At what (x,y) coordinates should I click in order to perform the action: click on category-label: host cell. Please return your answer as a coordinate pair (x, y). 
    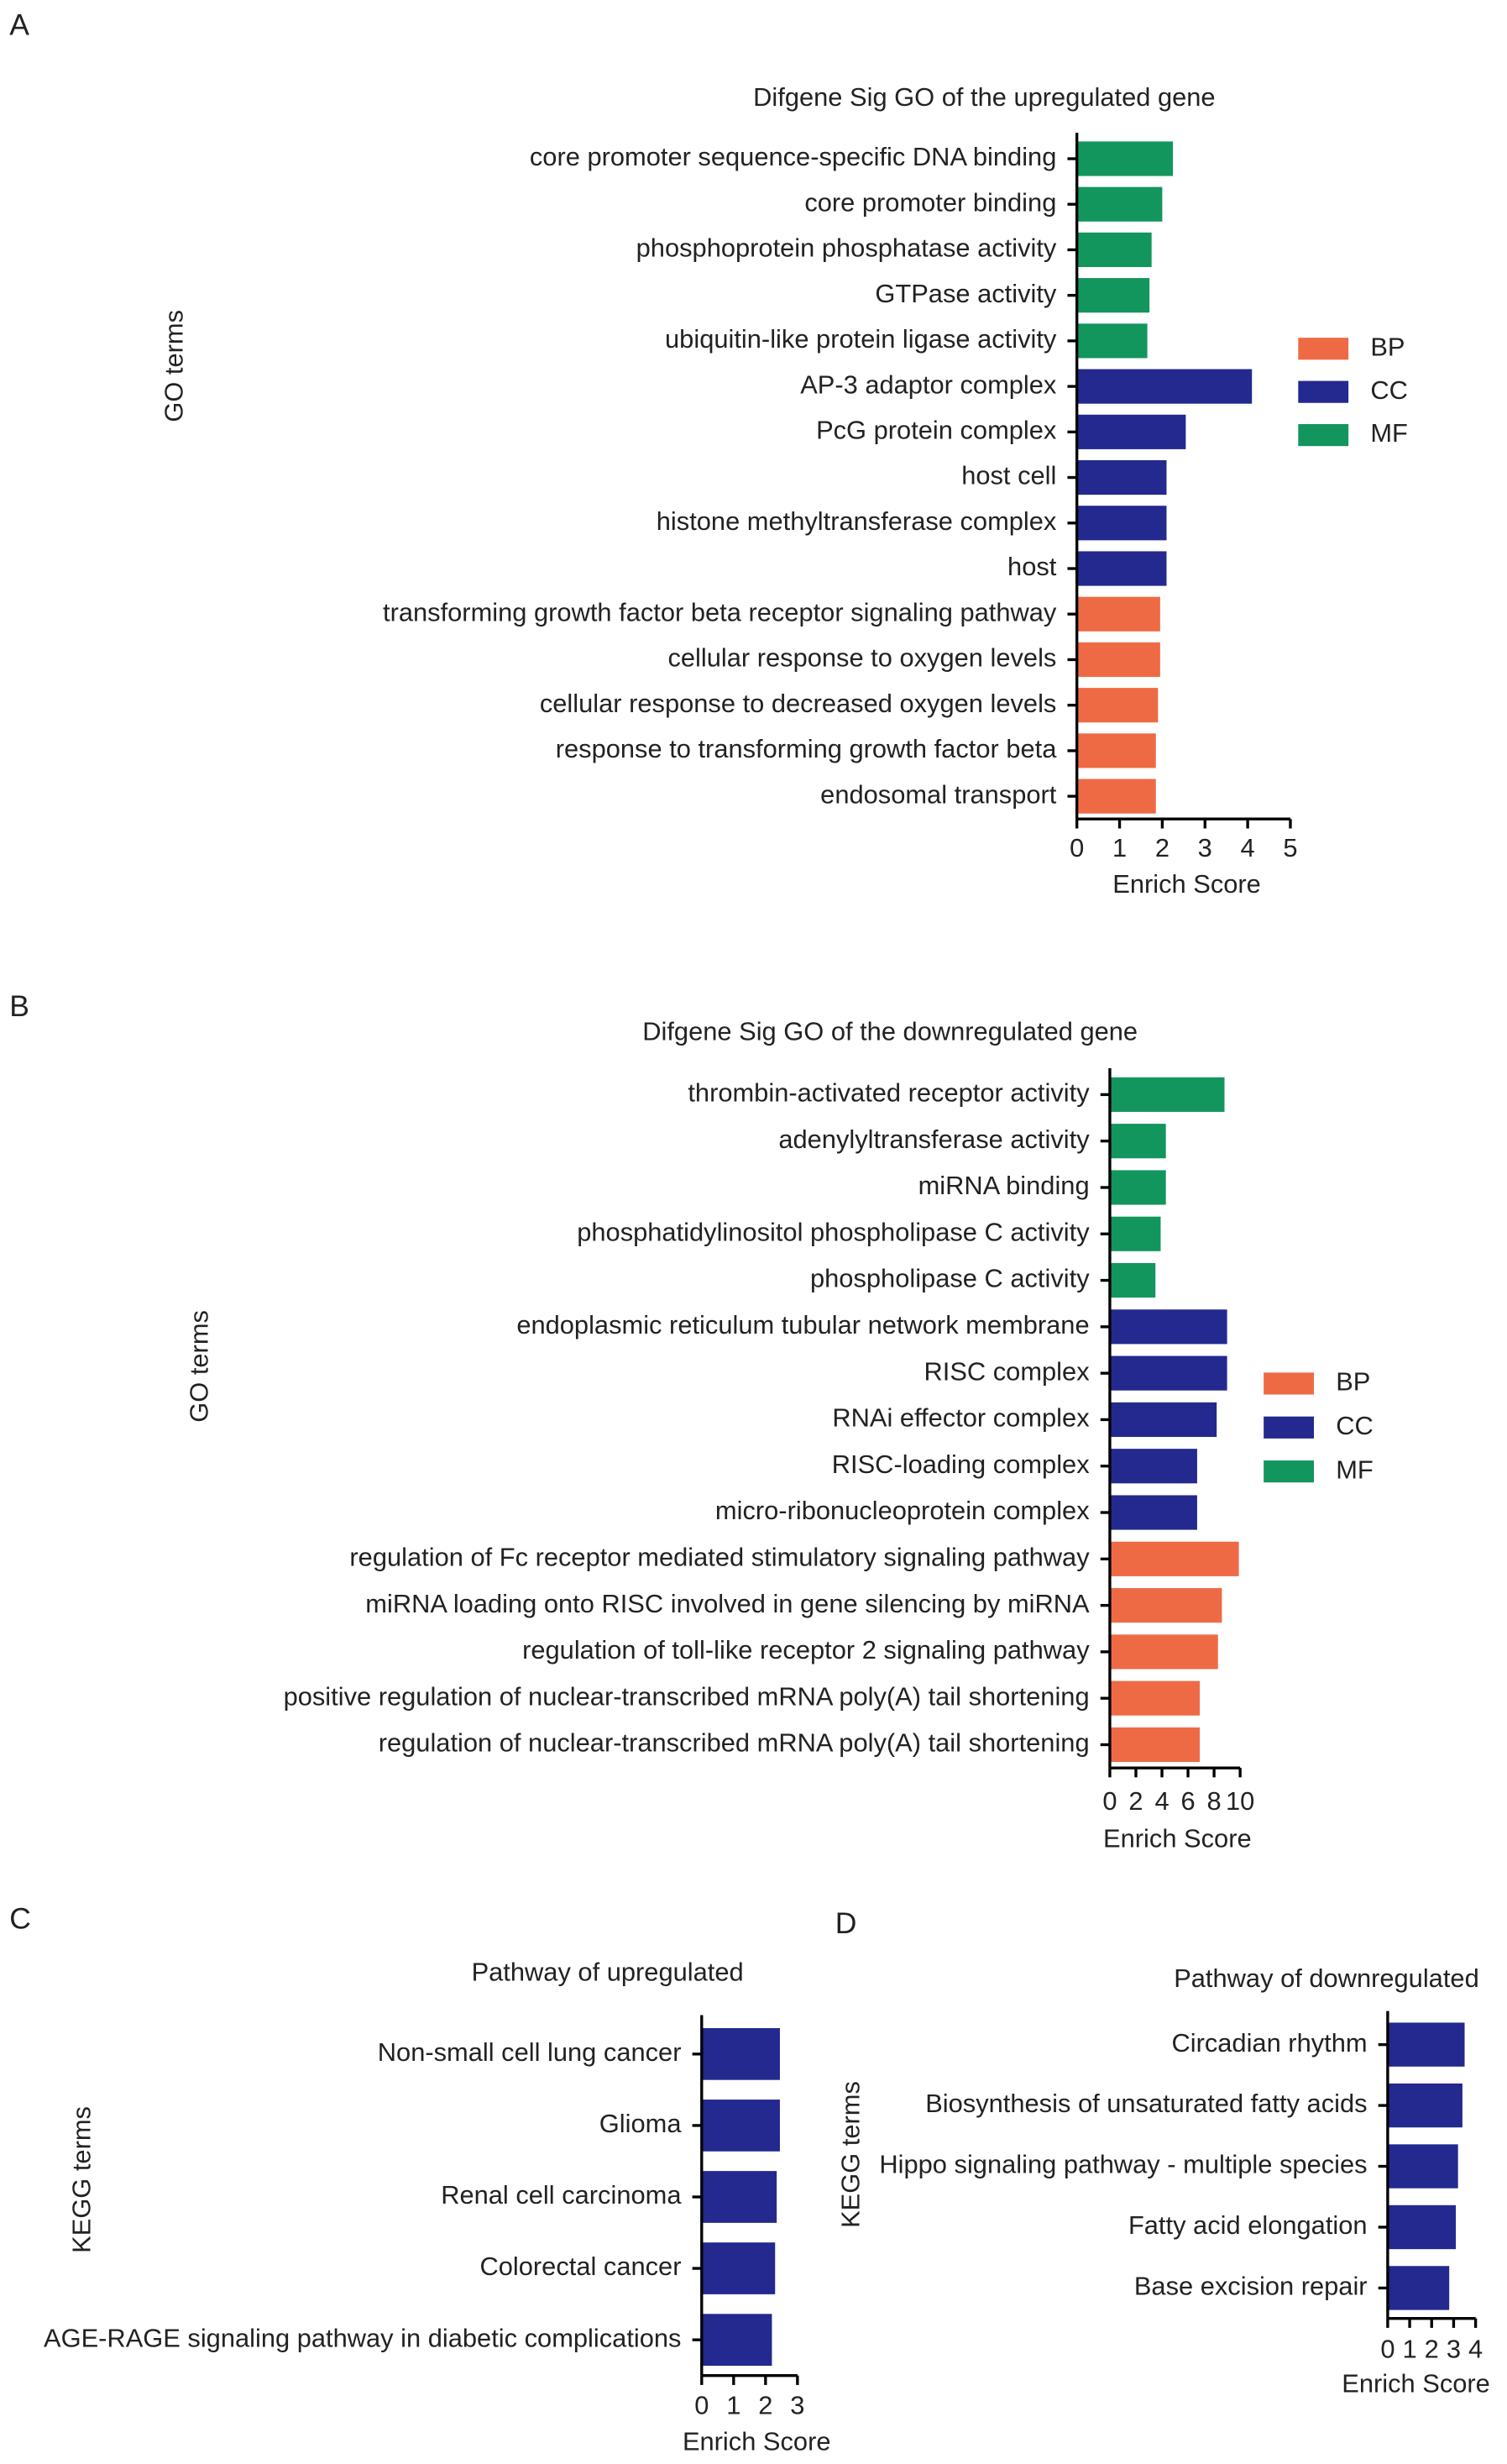
    Looking at the image, I should click on (1009, 475).